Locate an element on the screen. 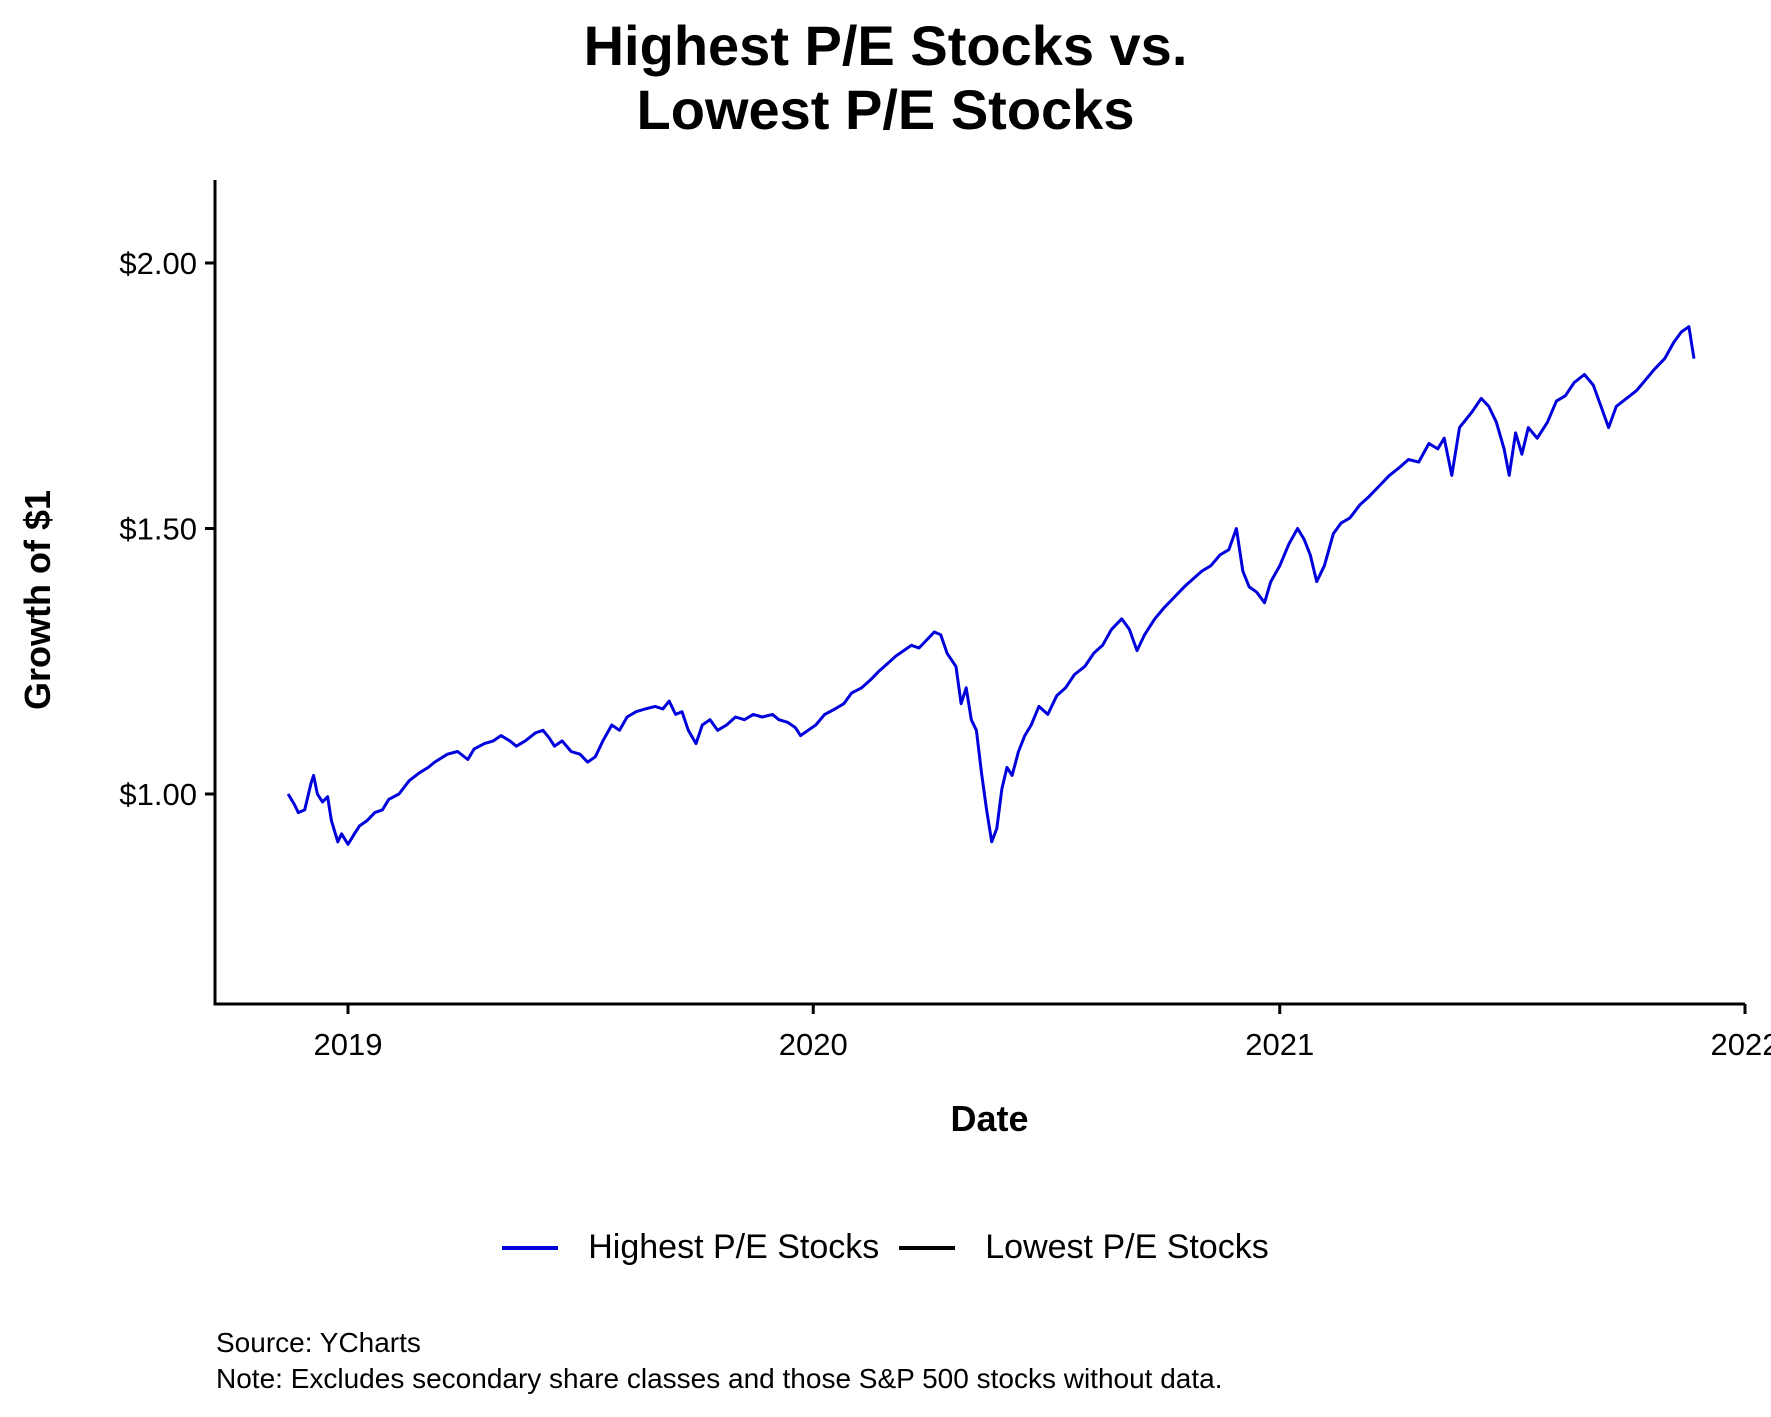  legend-item-highest: Highest P/E Stocks is located at coordinates (690, 1247).